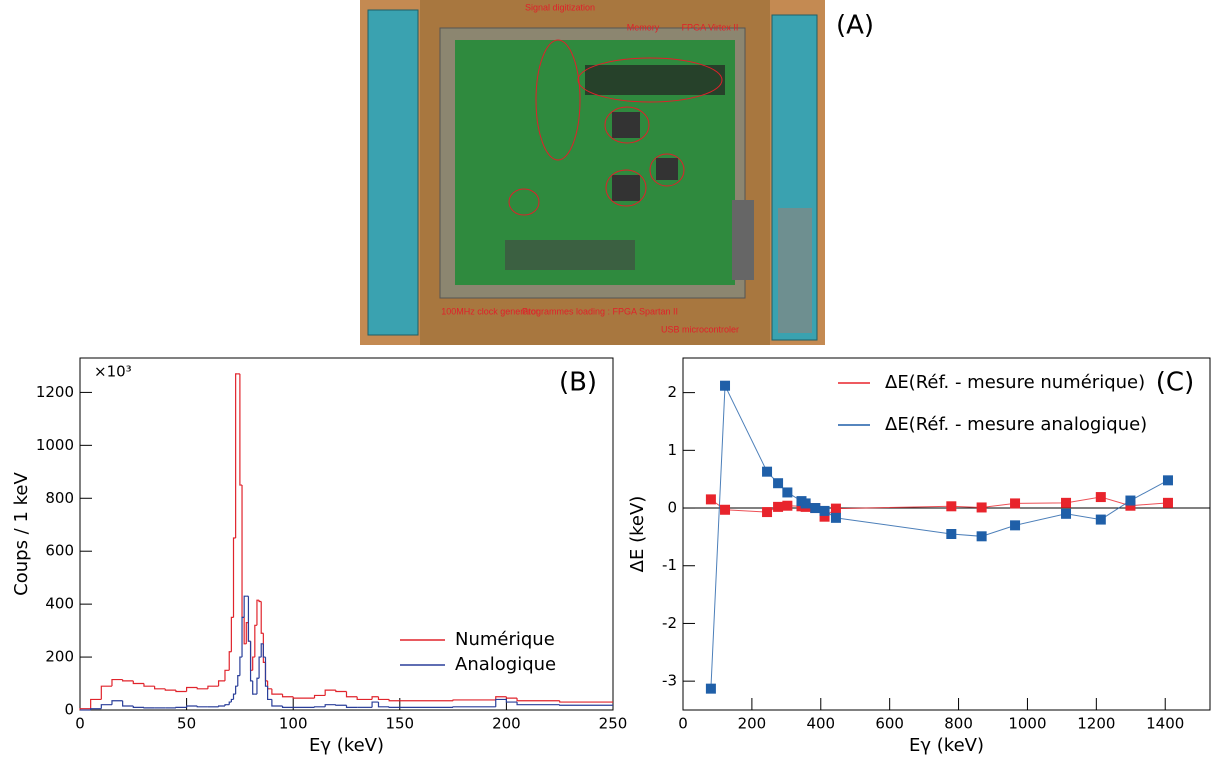 The image size is (1212, 762). I want to click on y-tick-label: 600, so click(59, 551).